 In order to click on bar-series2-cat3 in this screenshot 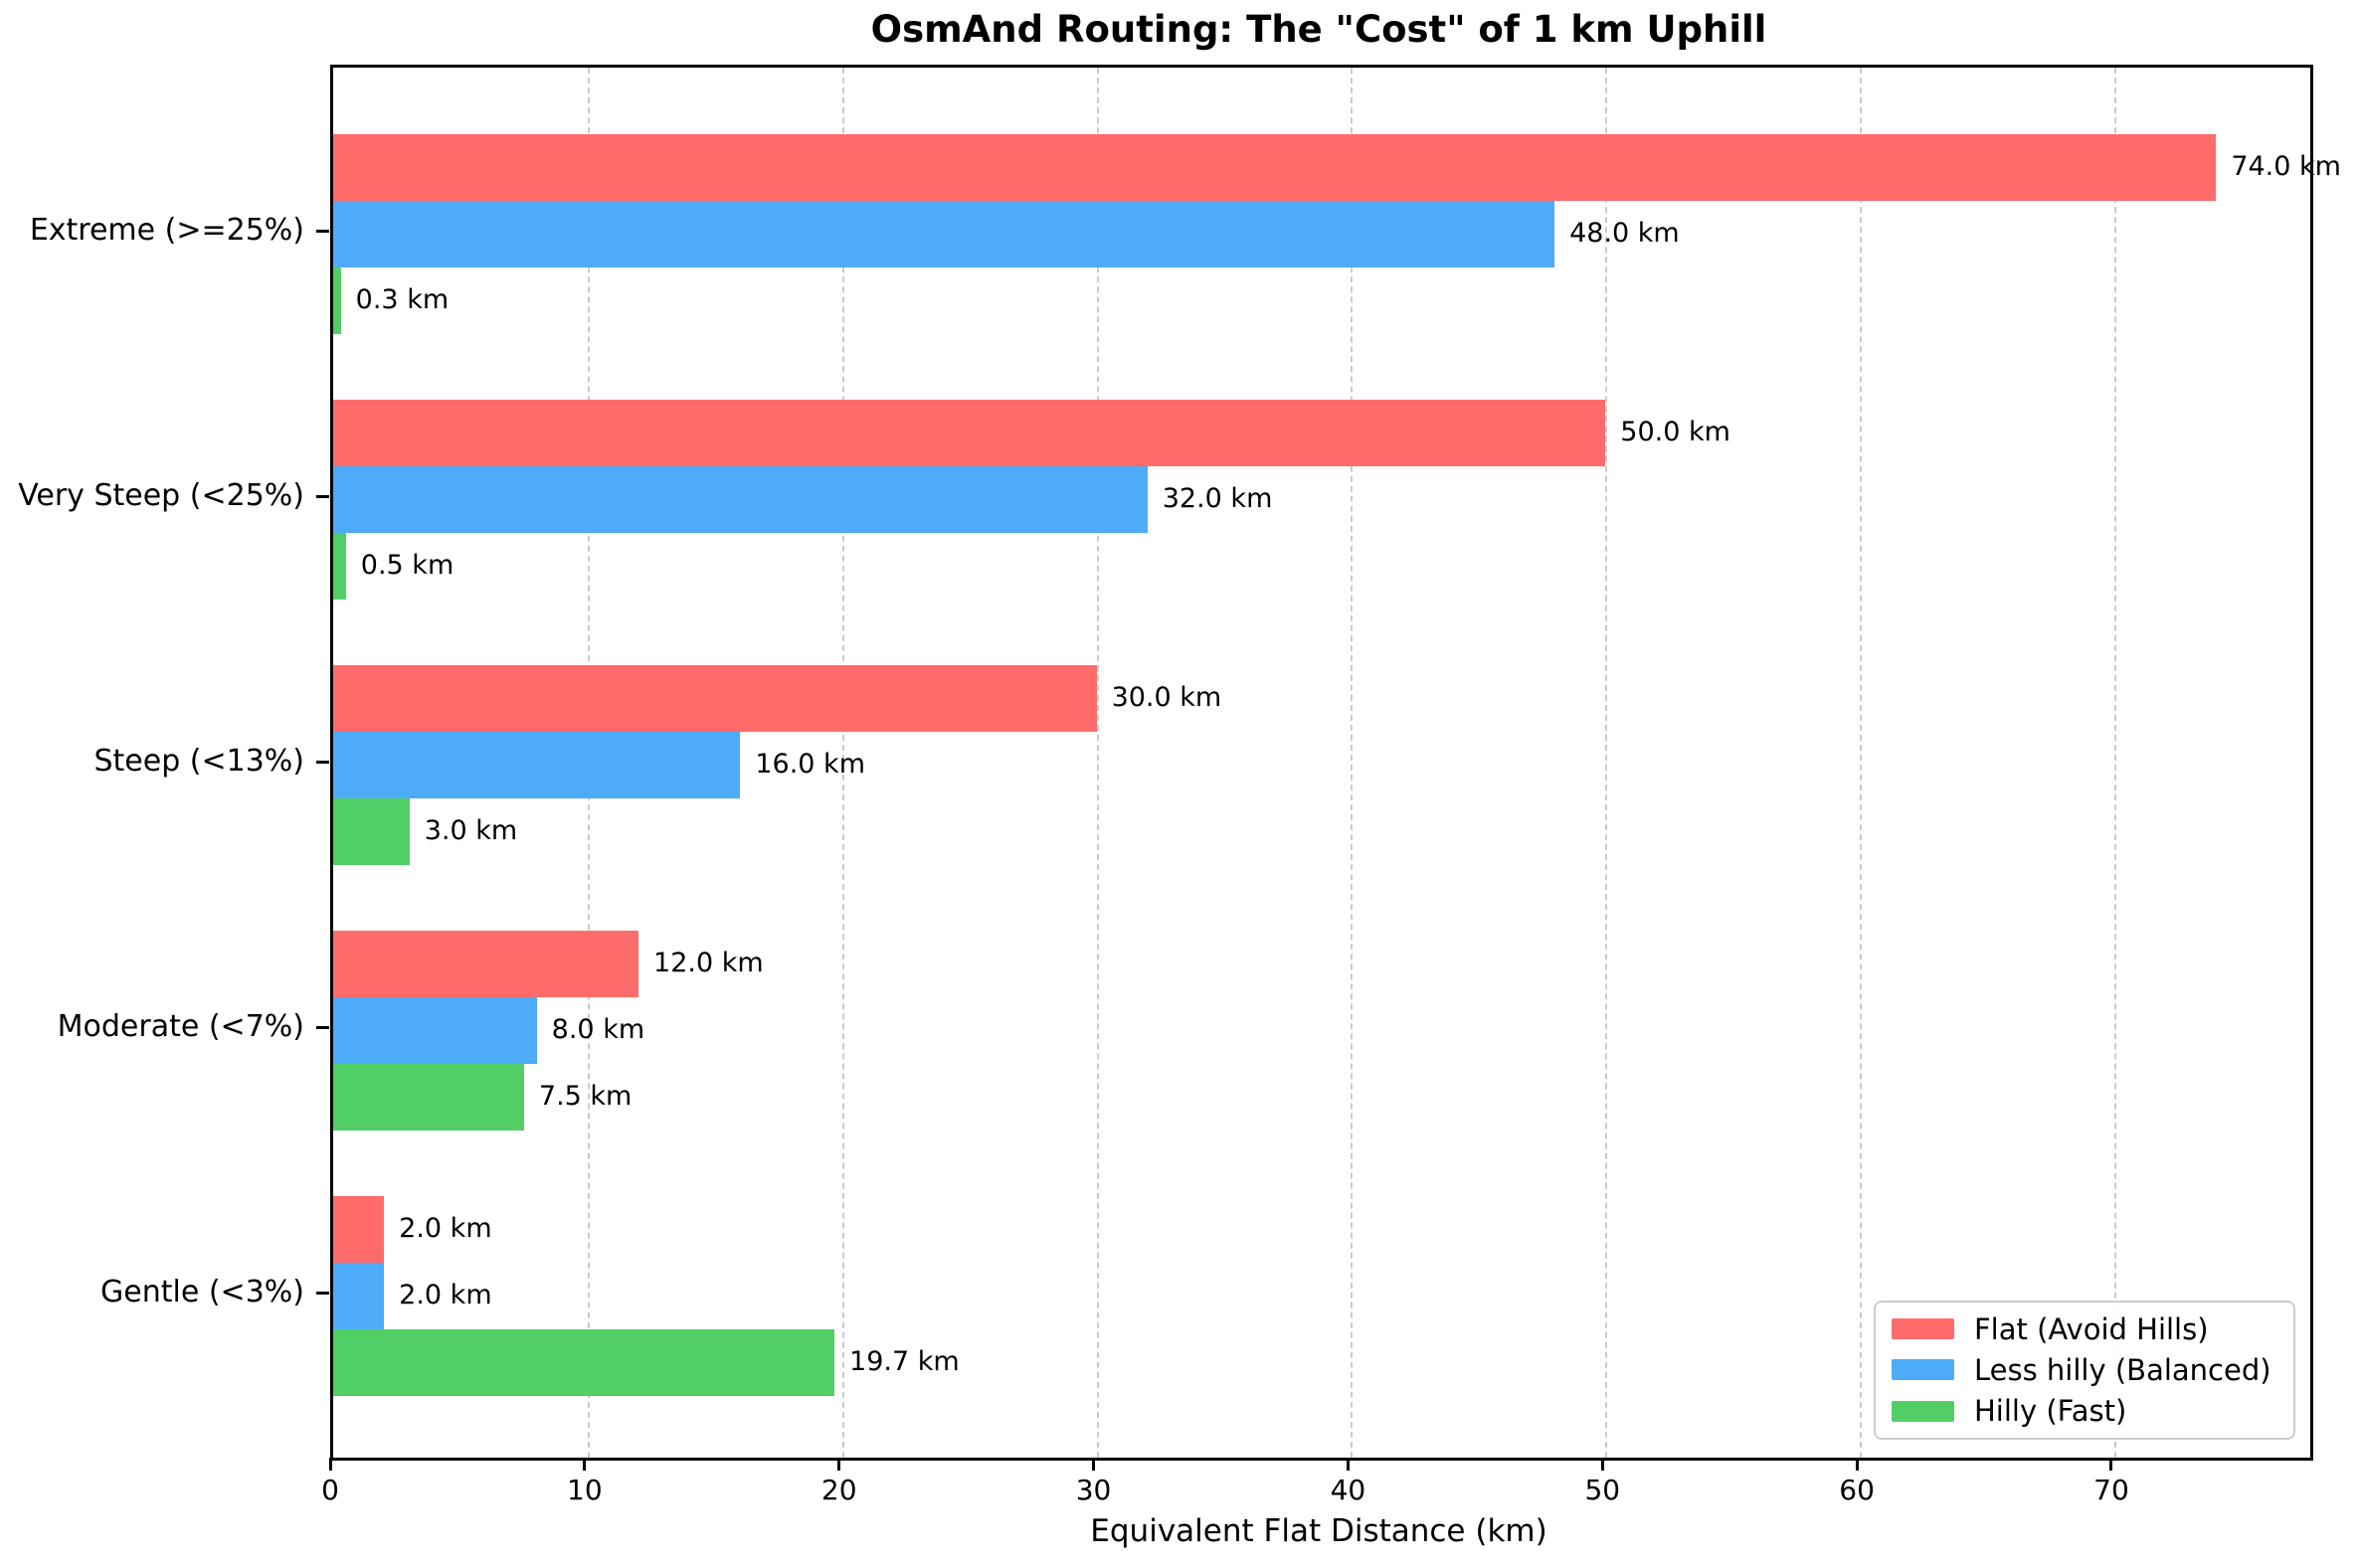, I will do `click(429, 1097)`.